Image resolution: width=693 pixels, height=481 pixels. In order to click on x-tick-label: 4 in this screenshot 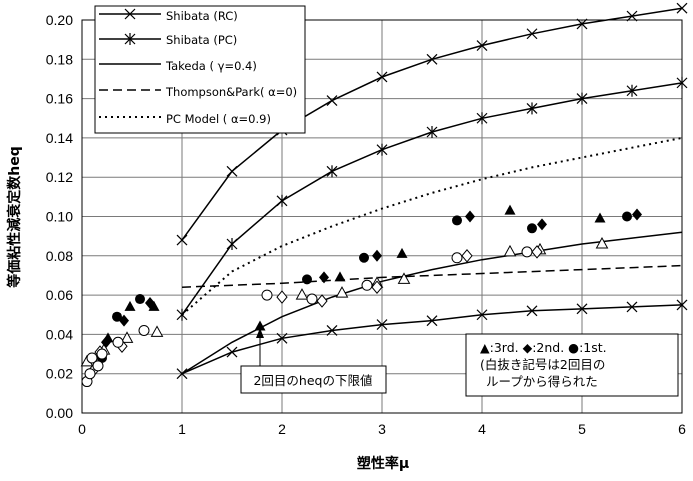, I will do `click(482, 429)`.